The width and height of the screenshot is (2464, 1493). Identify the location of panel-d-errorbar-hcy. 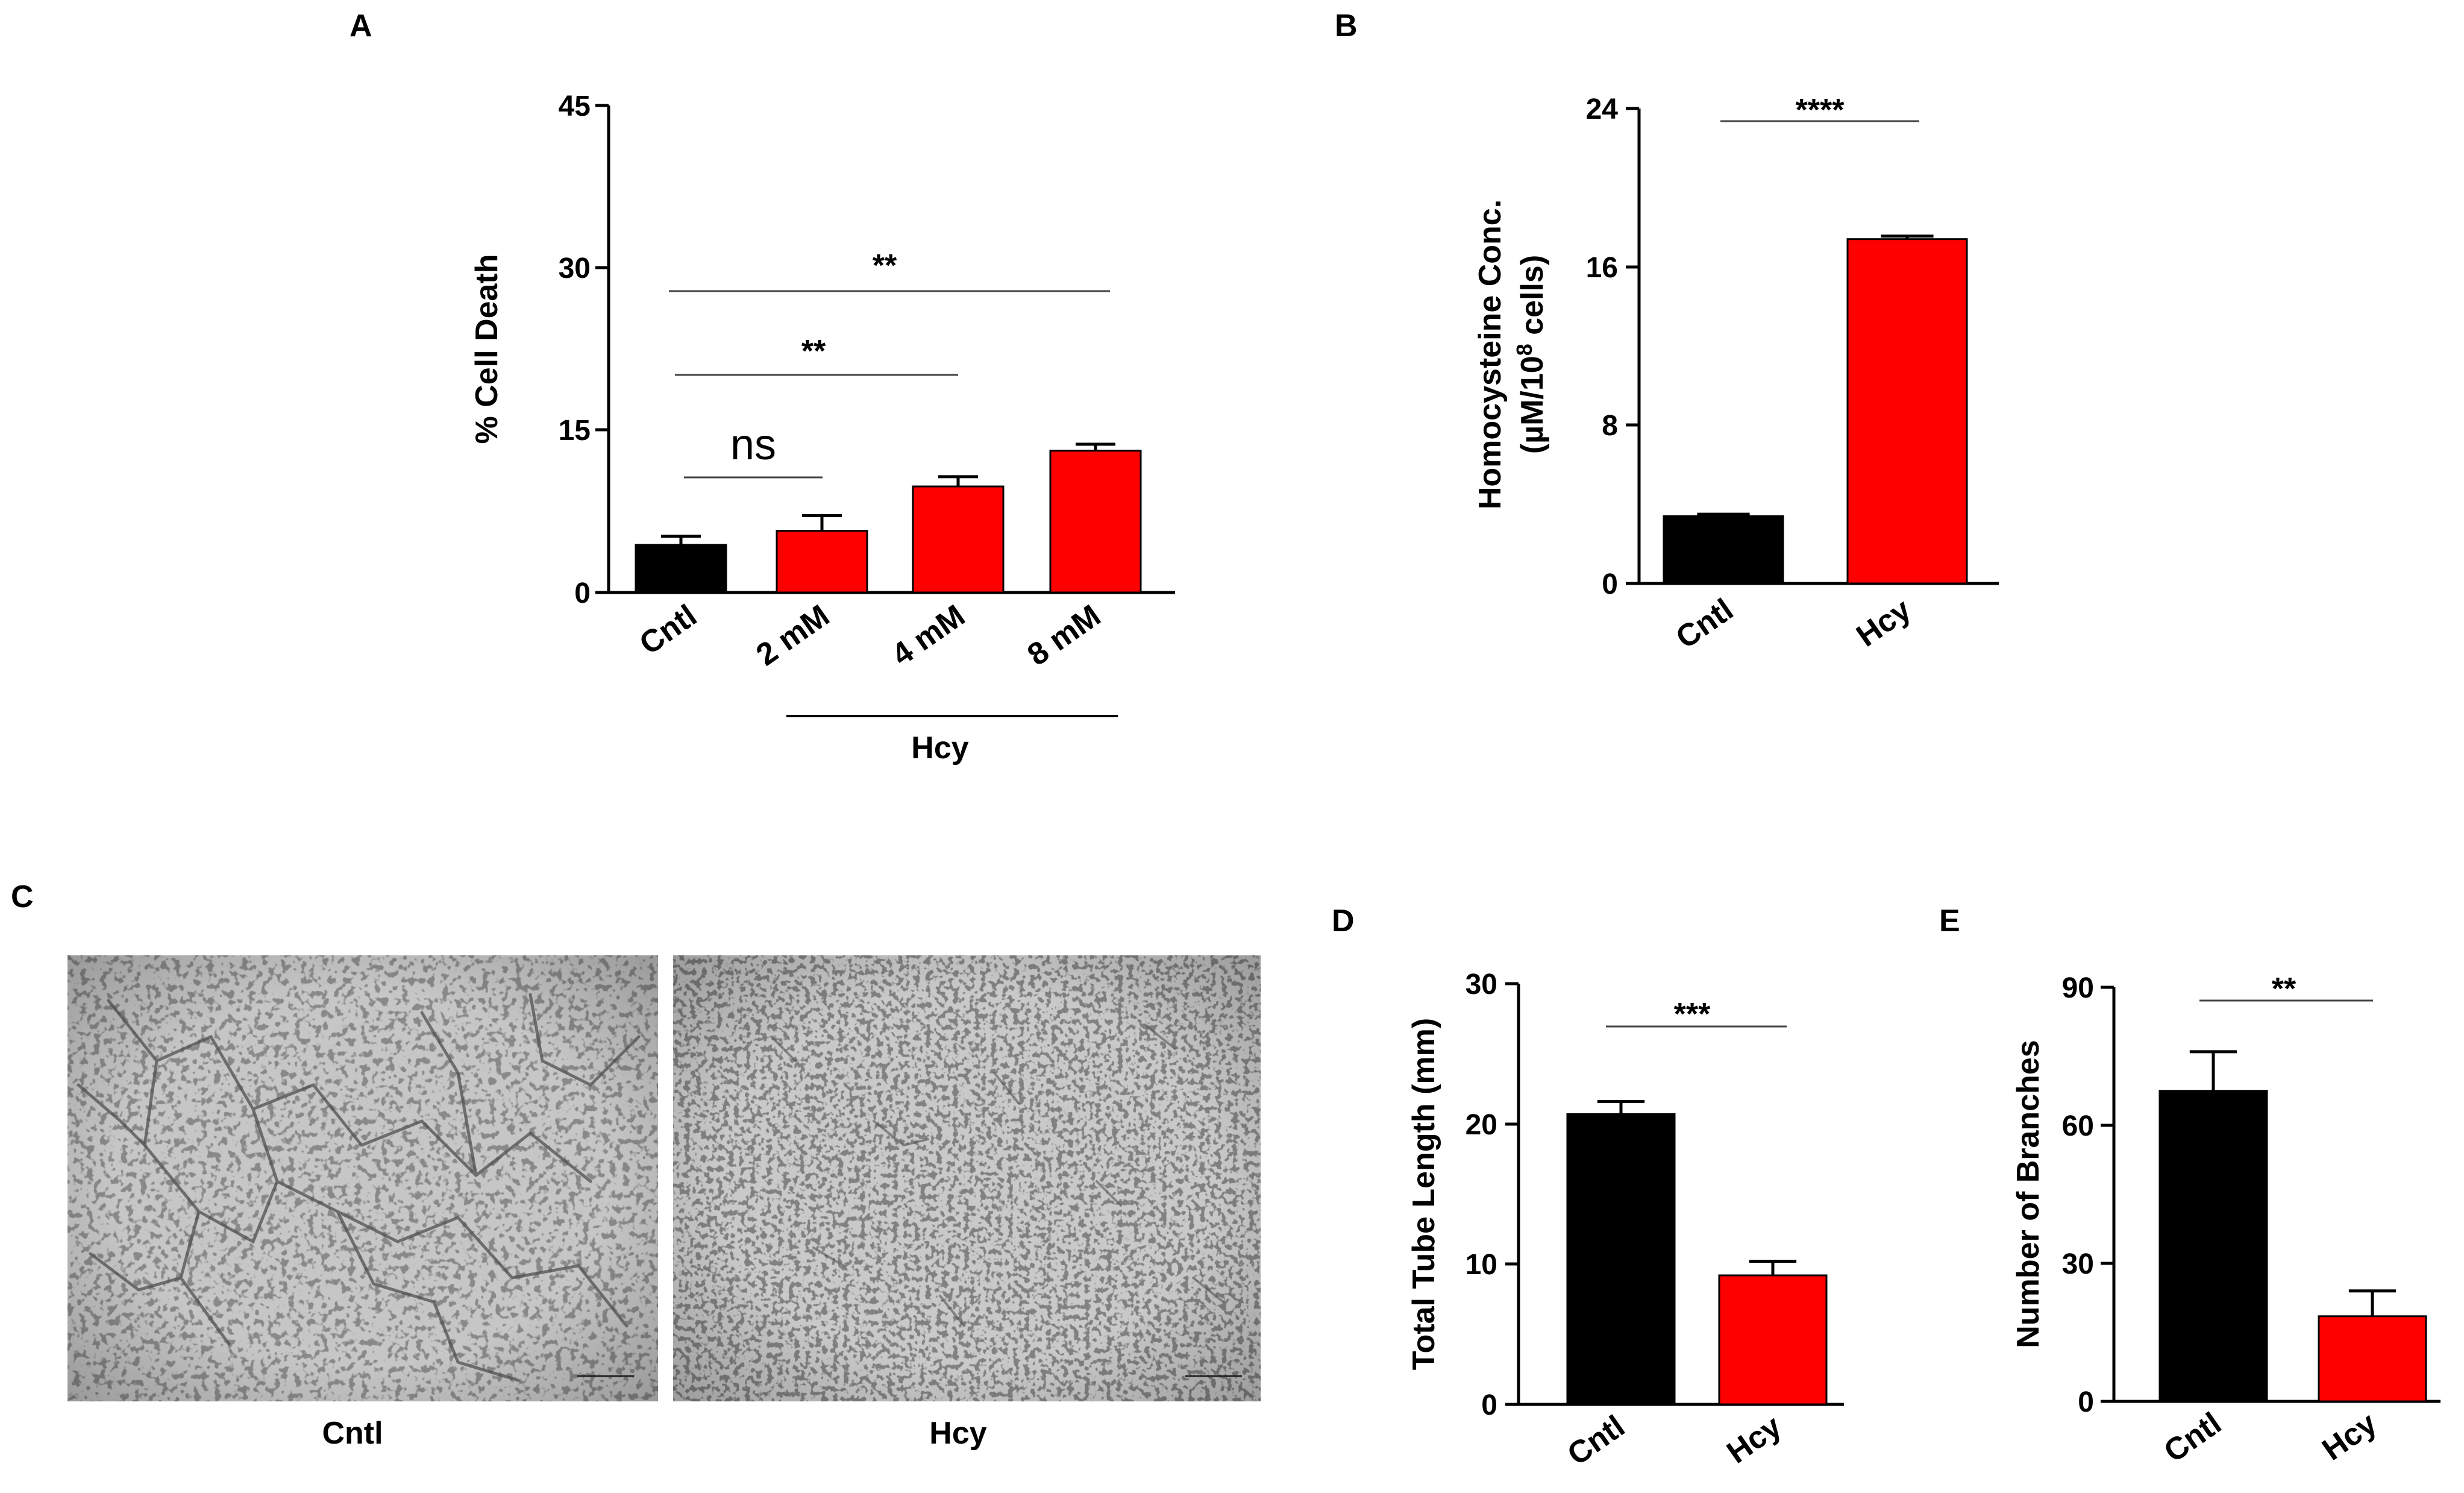
(1773, 1267).